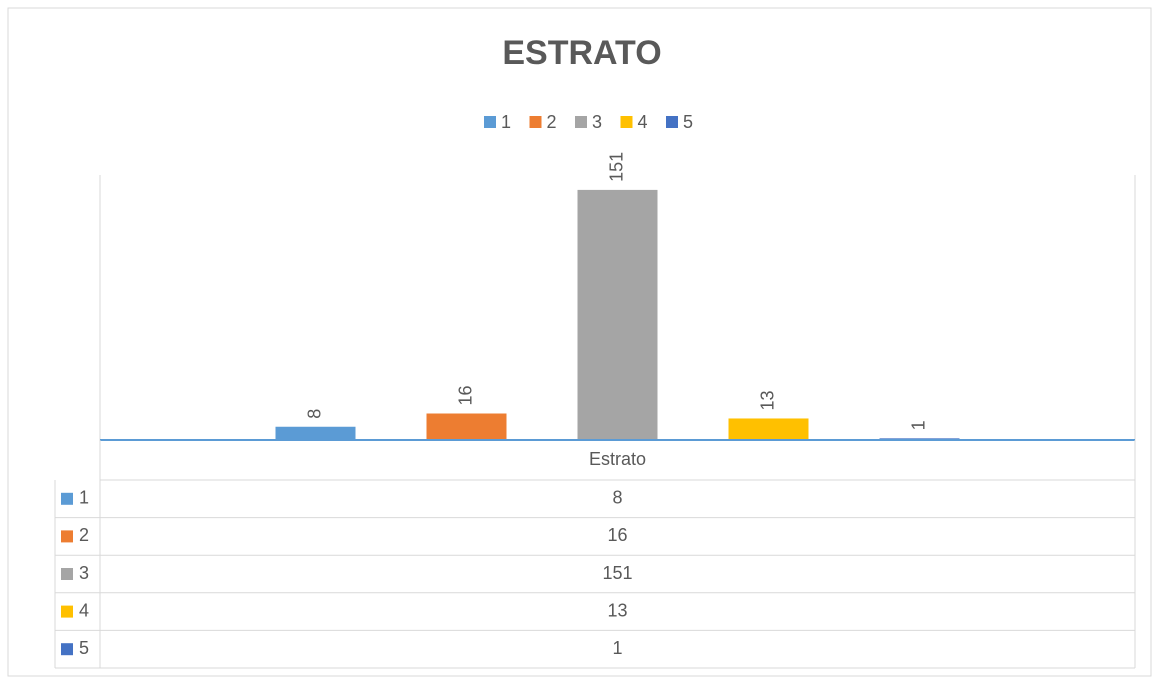 This screenshot has width=1155, height=679. Describe the element at coordinates (617, 498) in the screenshot. I see `table-cell: 8` at that location.